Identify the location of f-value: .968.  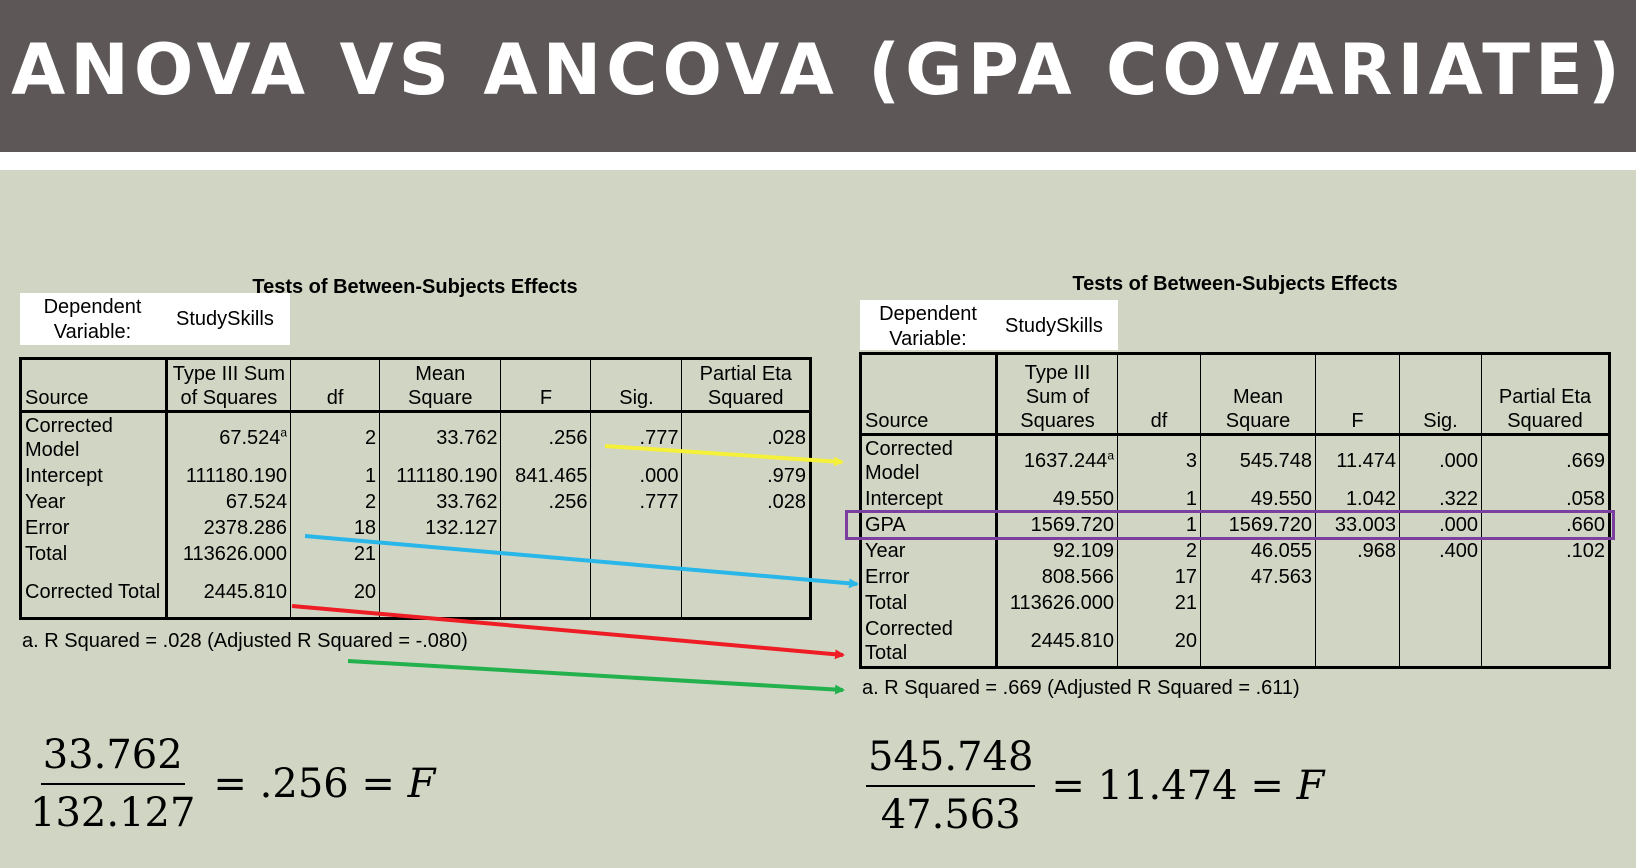
(1376, 551).